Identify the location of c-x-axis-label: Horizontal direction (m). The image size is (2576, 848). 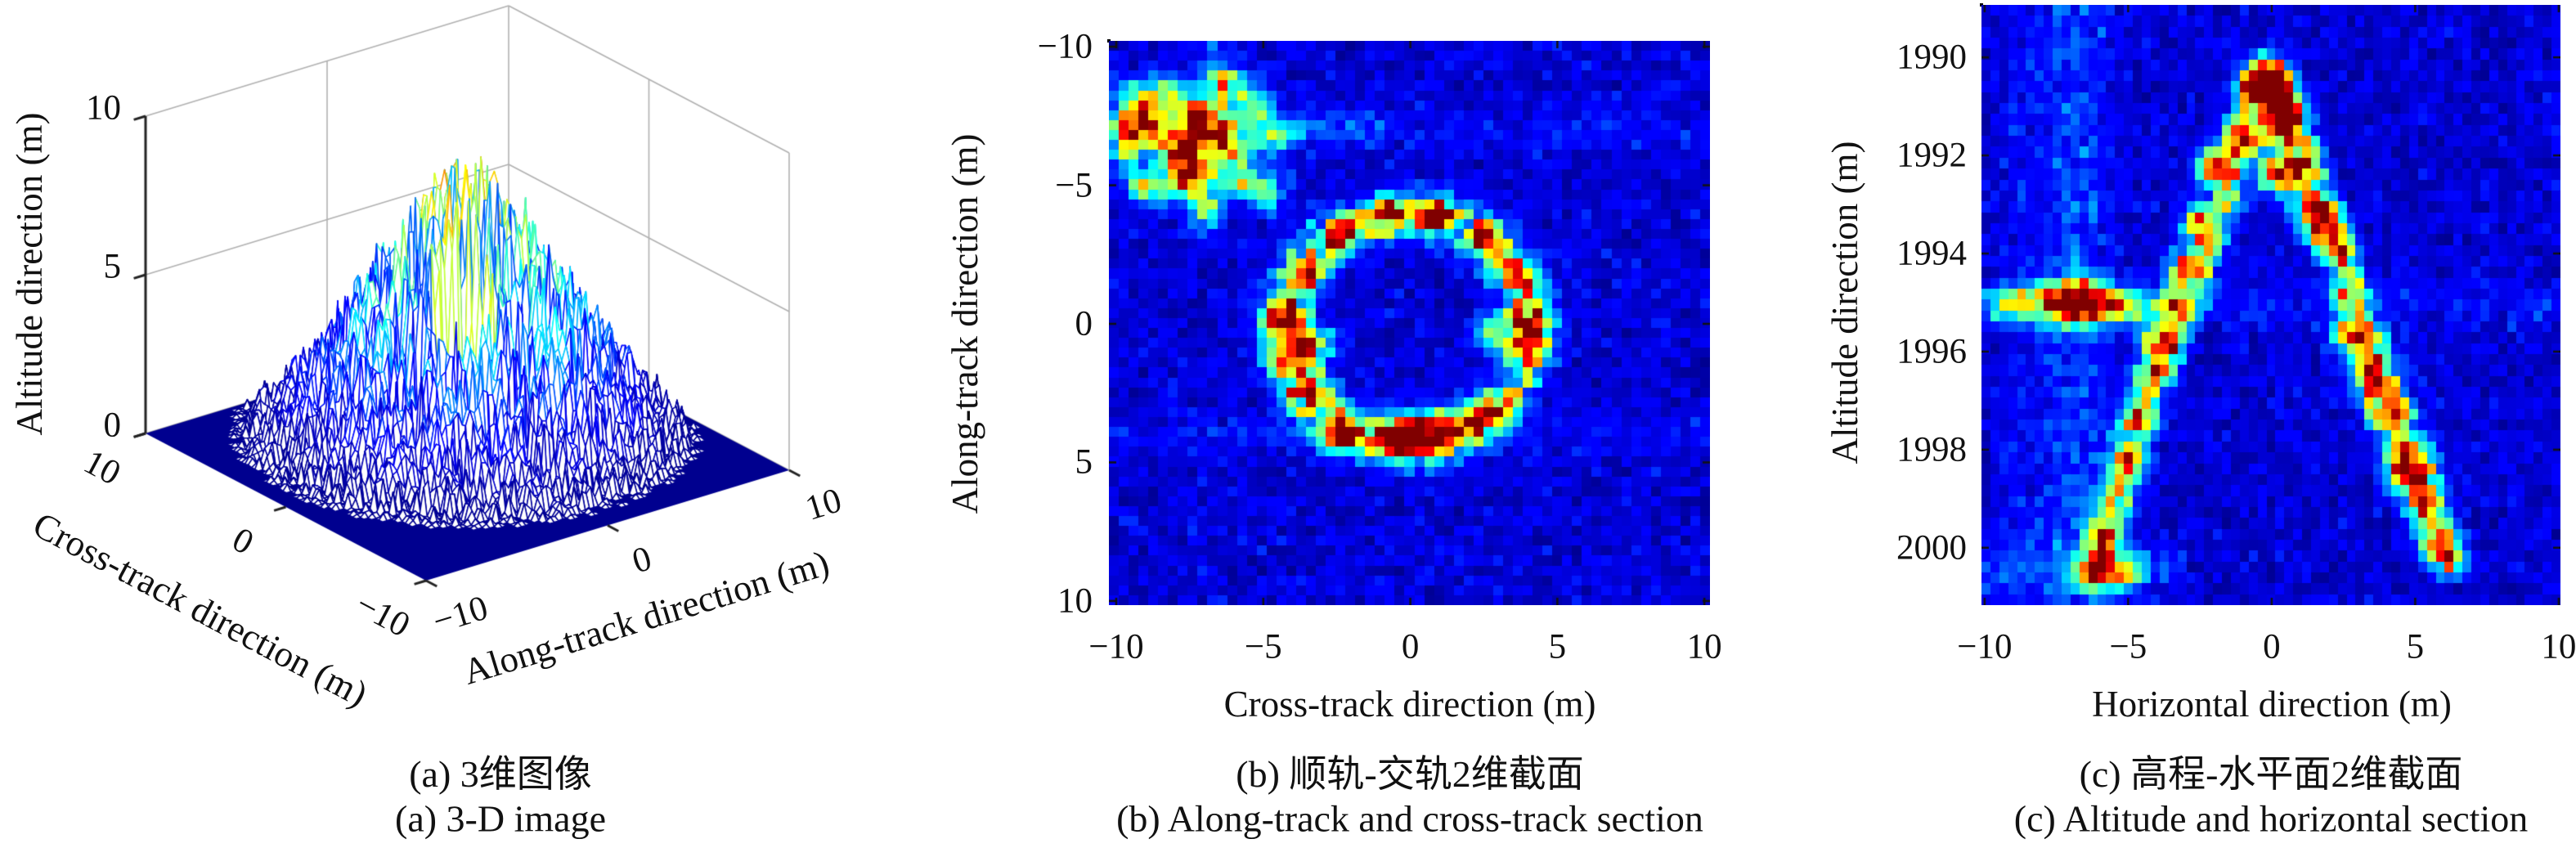
(2272, 705).